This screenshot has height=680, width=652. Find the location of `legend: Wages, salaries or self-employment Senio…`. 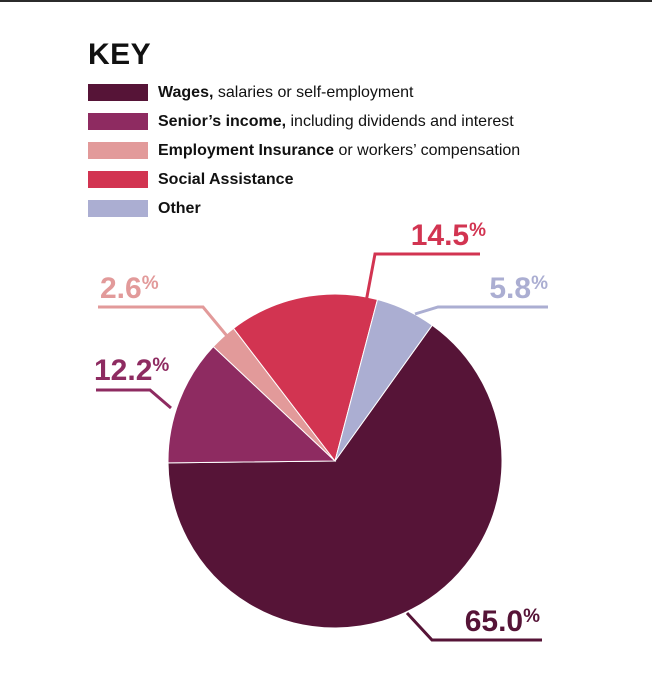

legend: Wages, salaries or self-employment Senio… is located at coordinates (304, 150).